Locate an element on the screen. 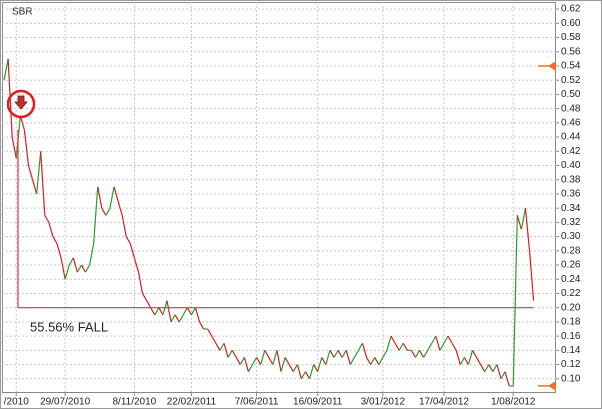 This screenshot has width=602, height=409. x-tick-label: 3/01/2012 is located at coordinates (383, 402).